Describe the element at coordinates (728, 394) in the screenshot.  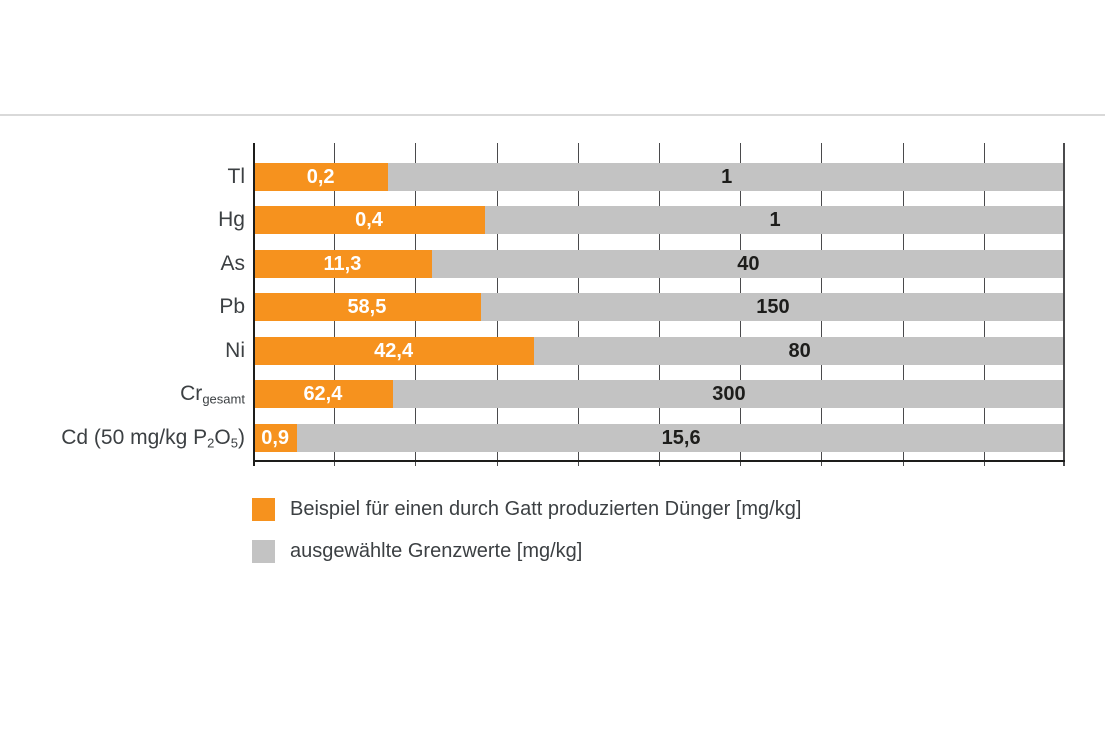
I see `limit-bar-segment: 300` at that location.